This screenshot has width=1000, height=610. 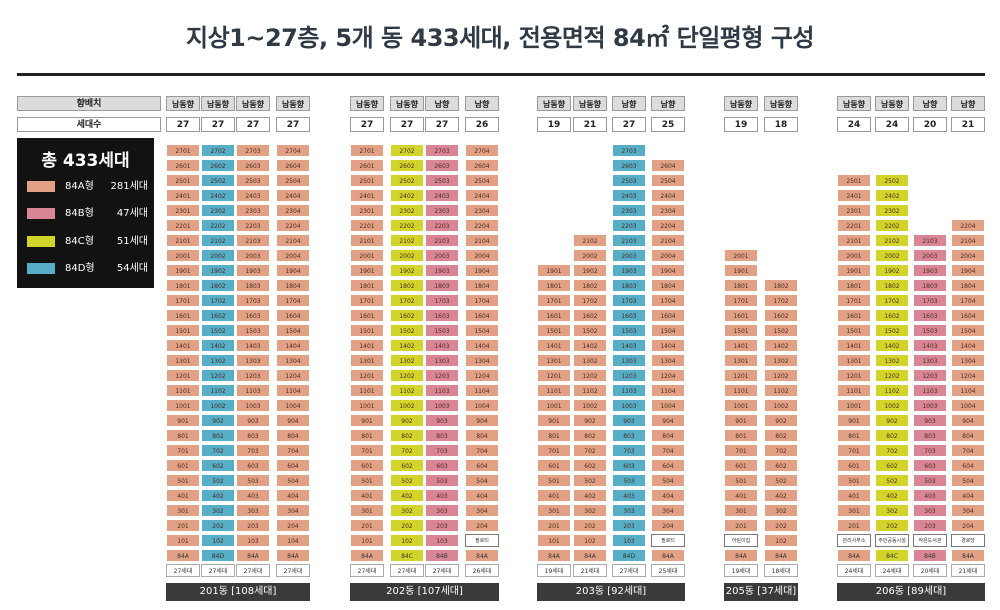 What do you see at coordinates (253, 270) in the screenshot?
I see `unit-cell: 1903` at bounding box center [253, 270].